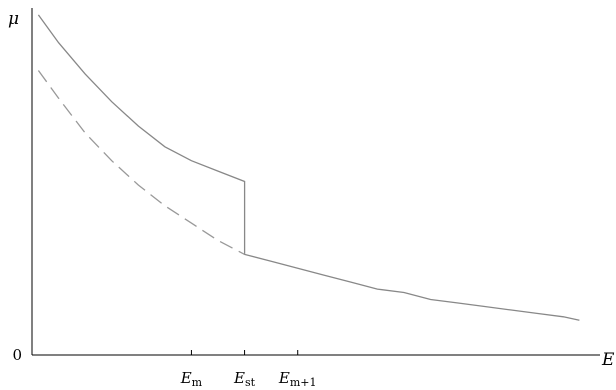 The width and height of the screenshot is (616, 390). I want to click on ticks-layer: 0 Em Est Em+1, so click(164, 367).